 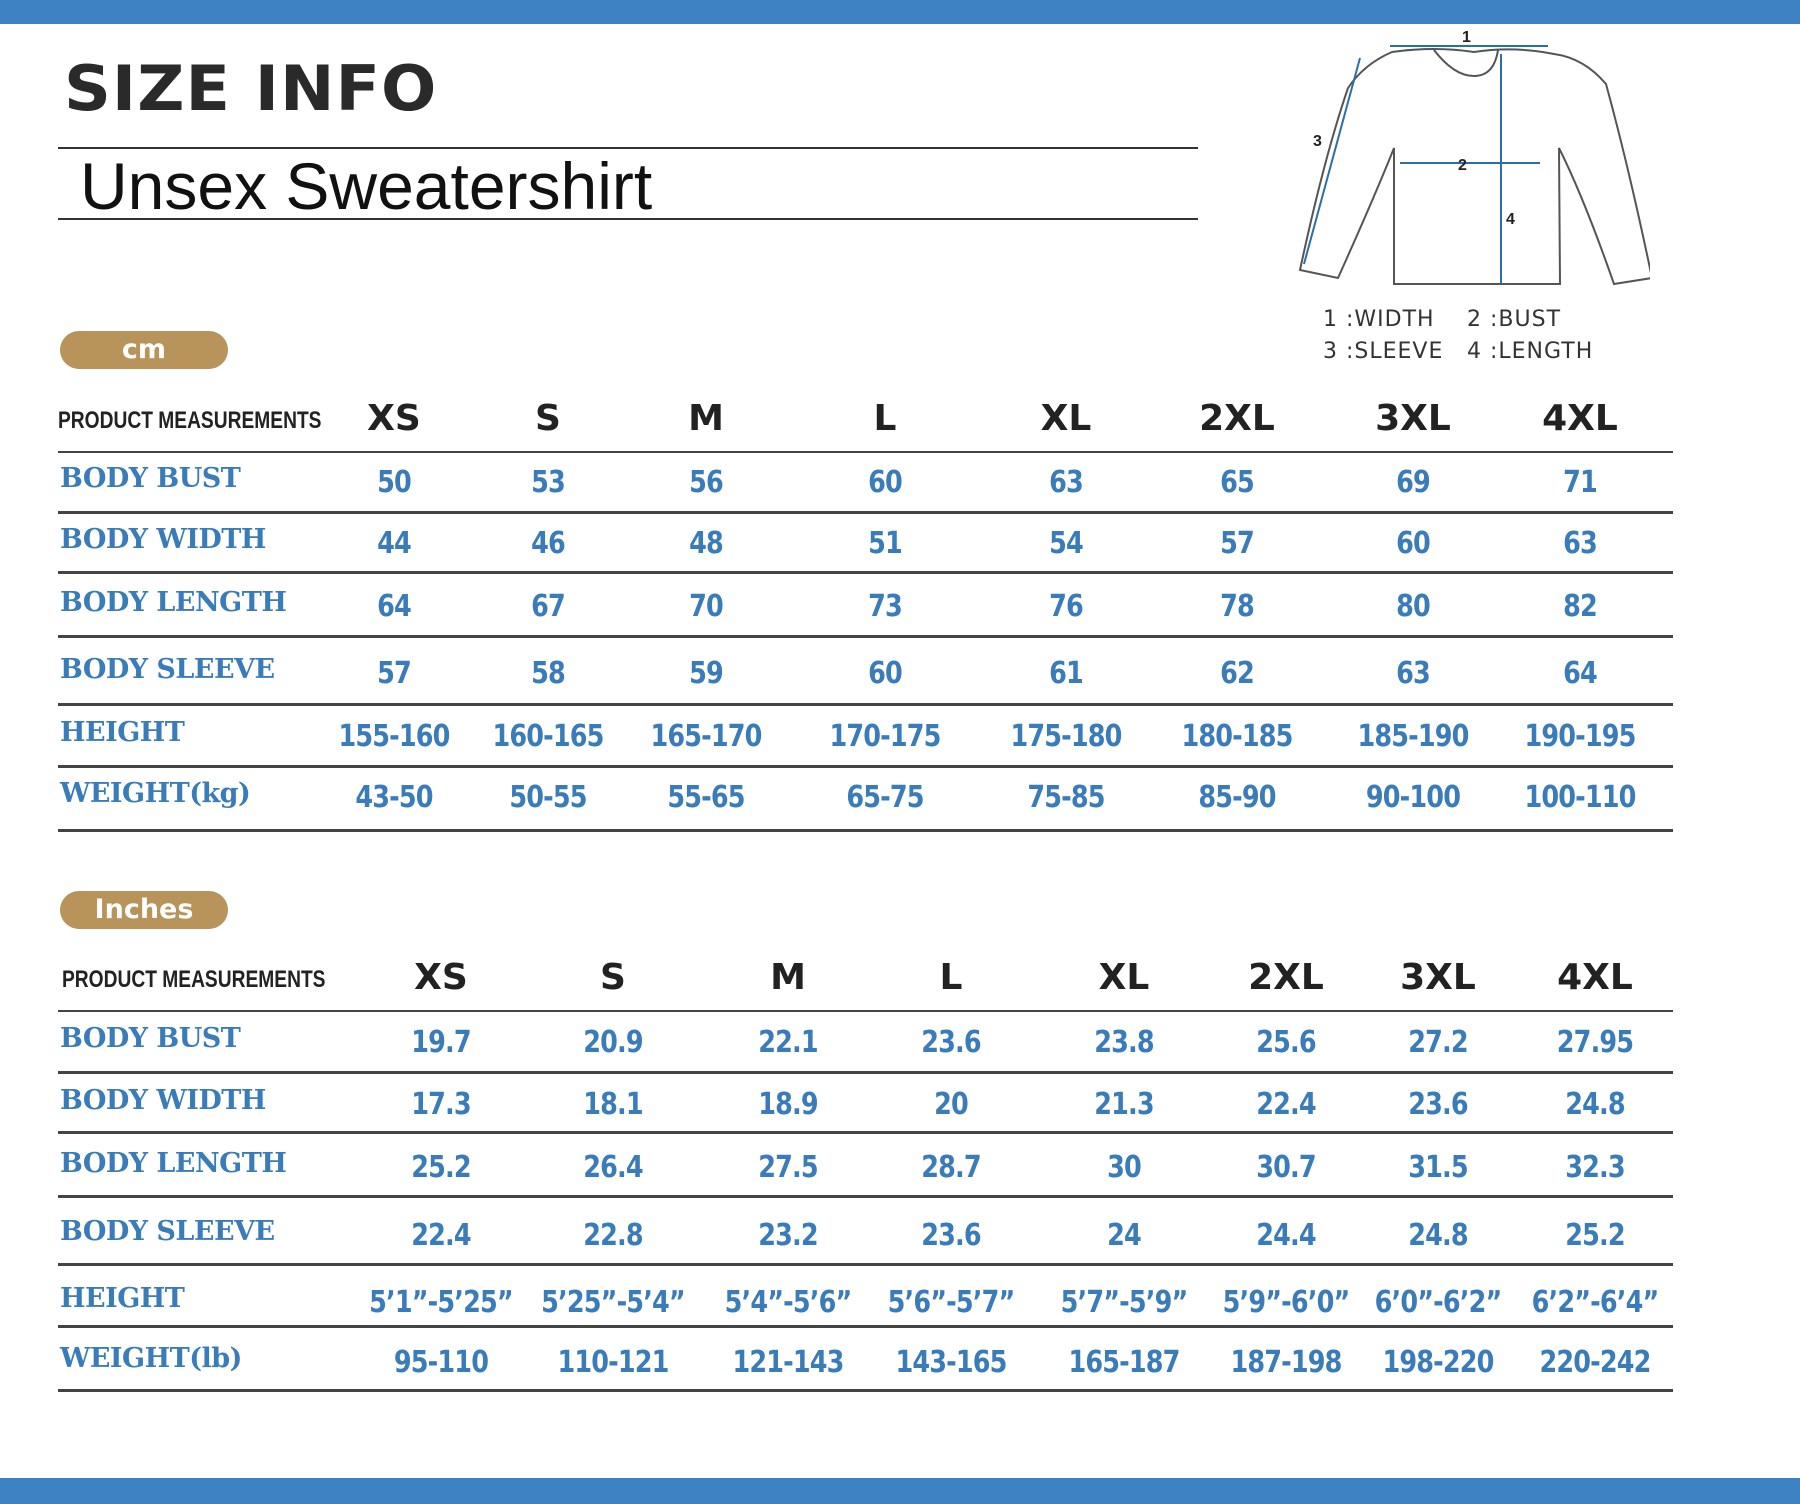 What do you see at coordinates (1286, 1235) in the screenshot?
I see `row-body-sleeve-value-2xl: 24.4` at bounding box center [1286, 1235].